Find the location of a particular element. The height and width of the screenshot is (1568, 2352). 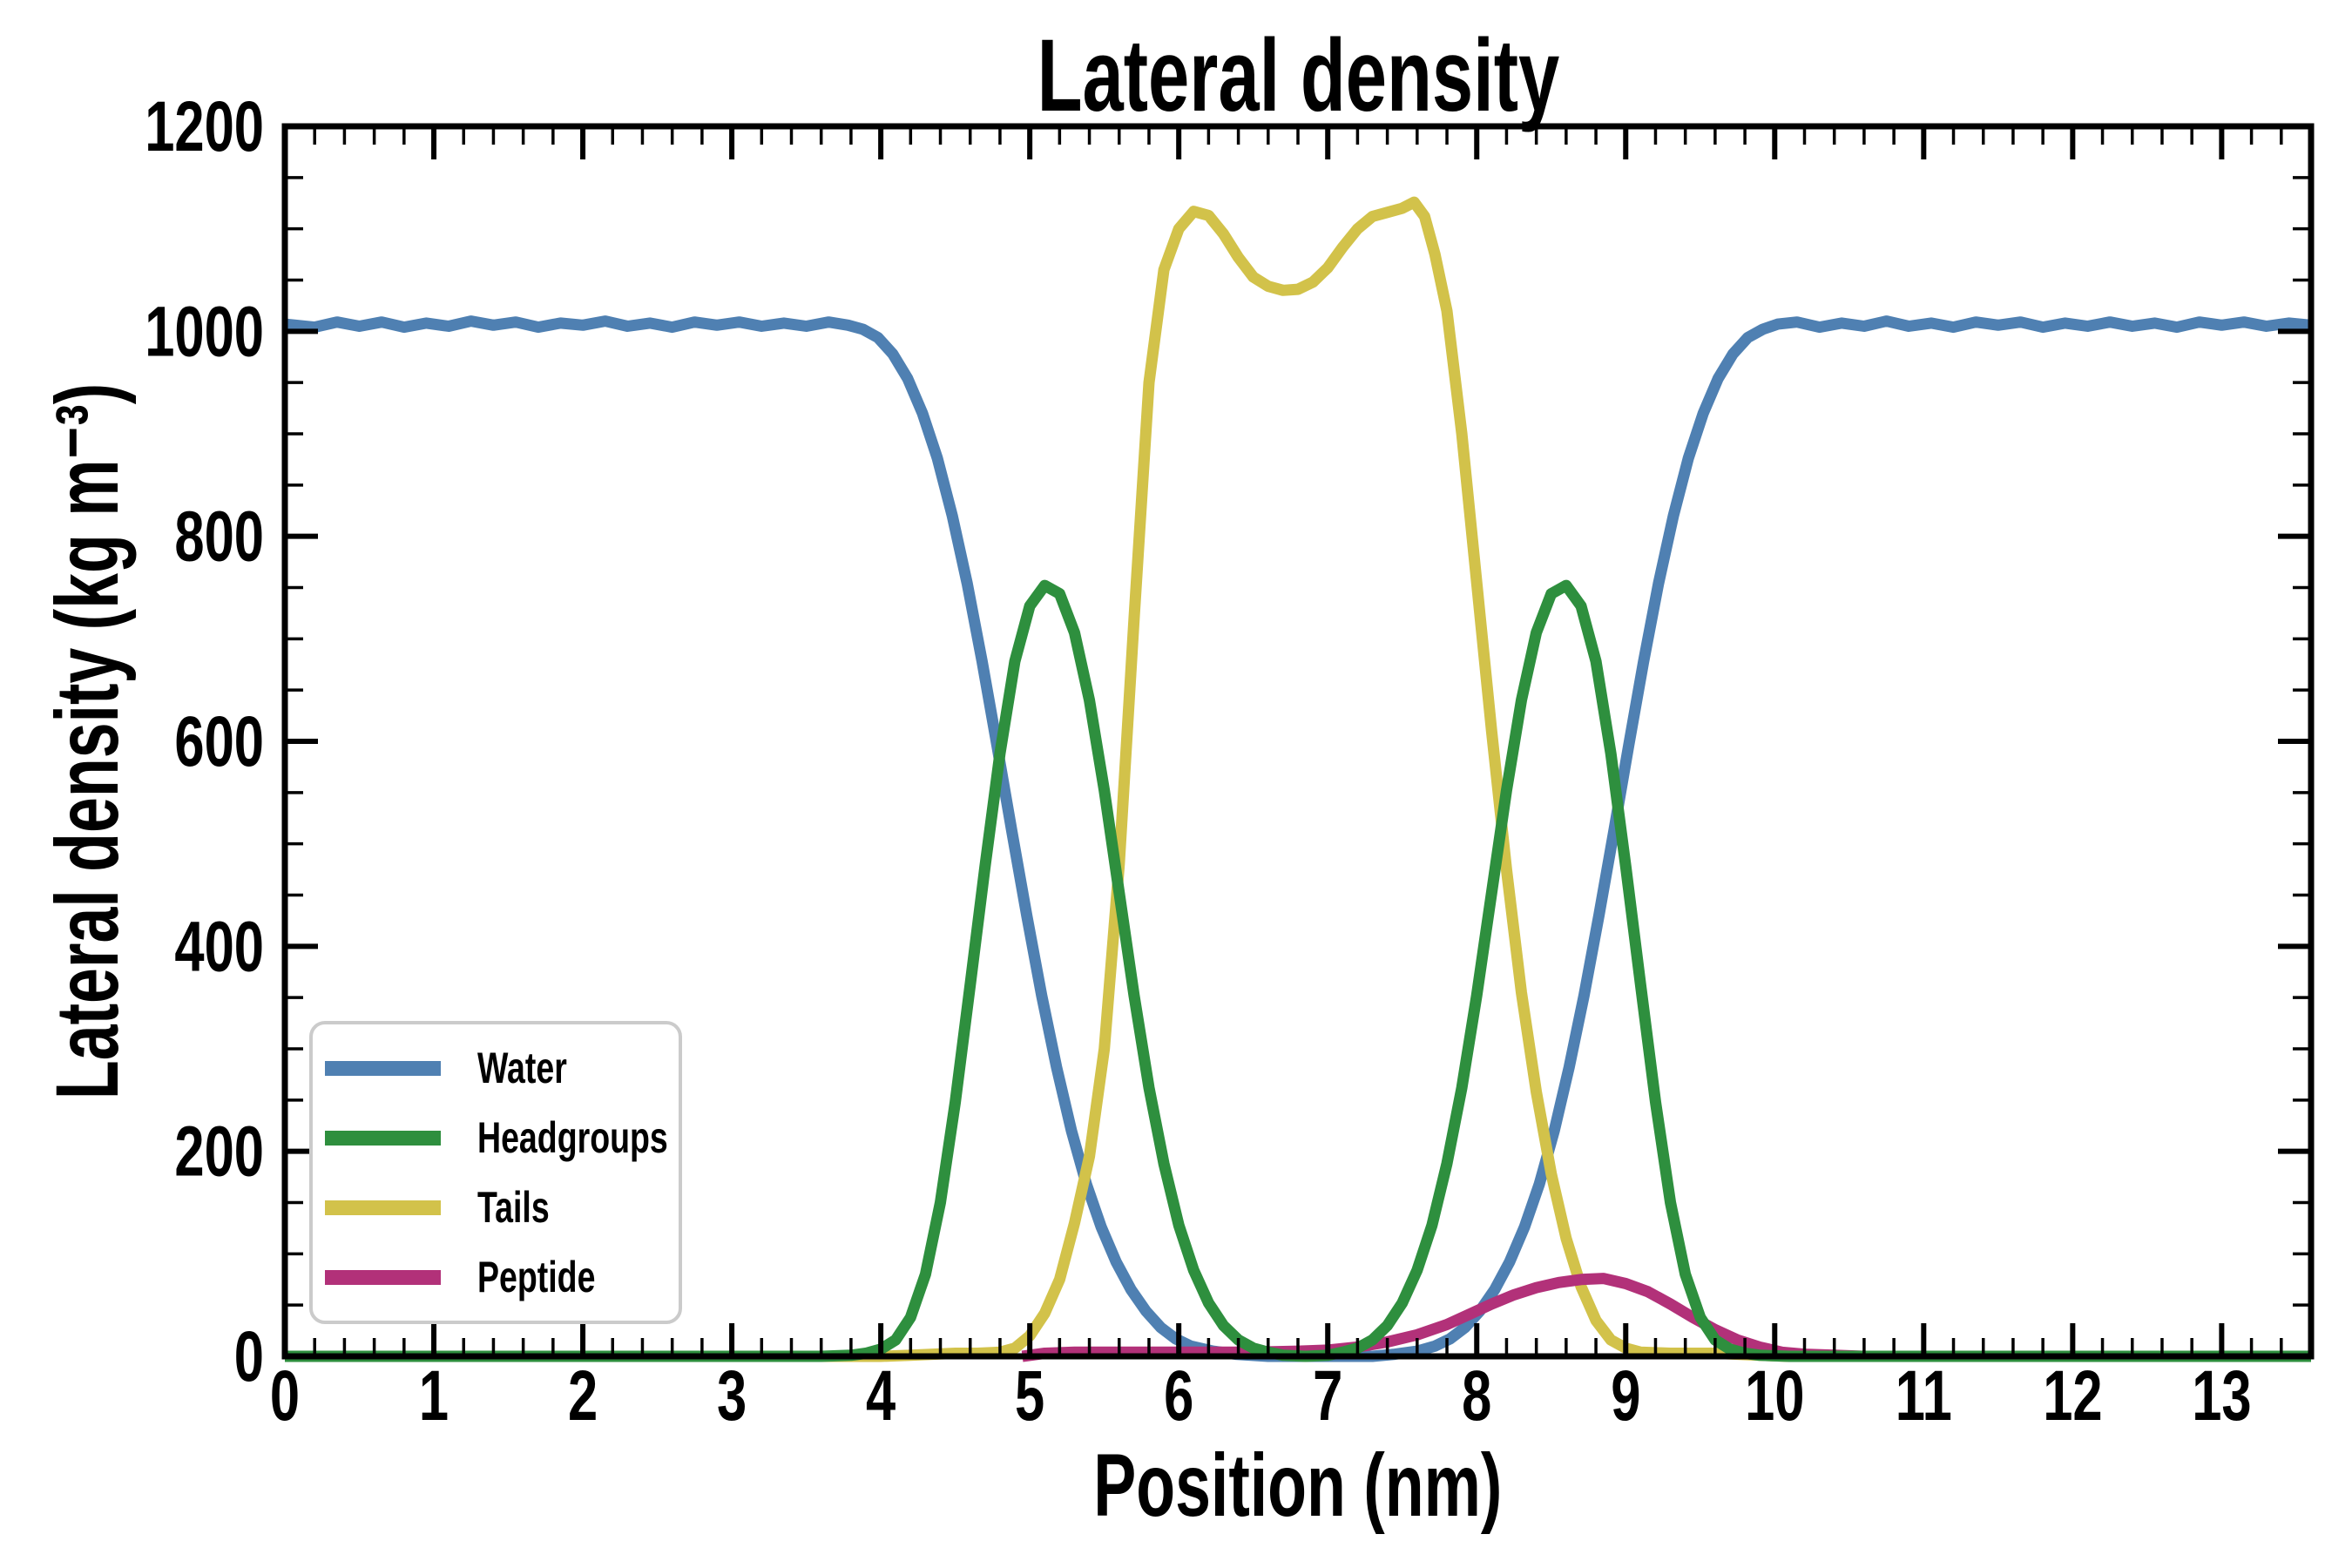

y-axis-label-text: Lateral density (kg m⁻³) is located at coordinates (87, 741).